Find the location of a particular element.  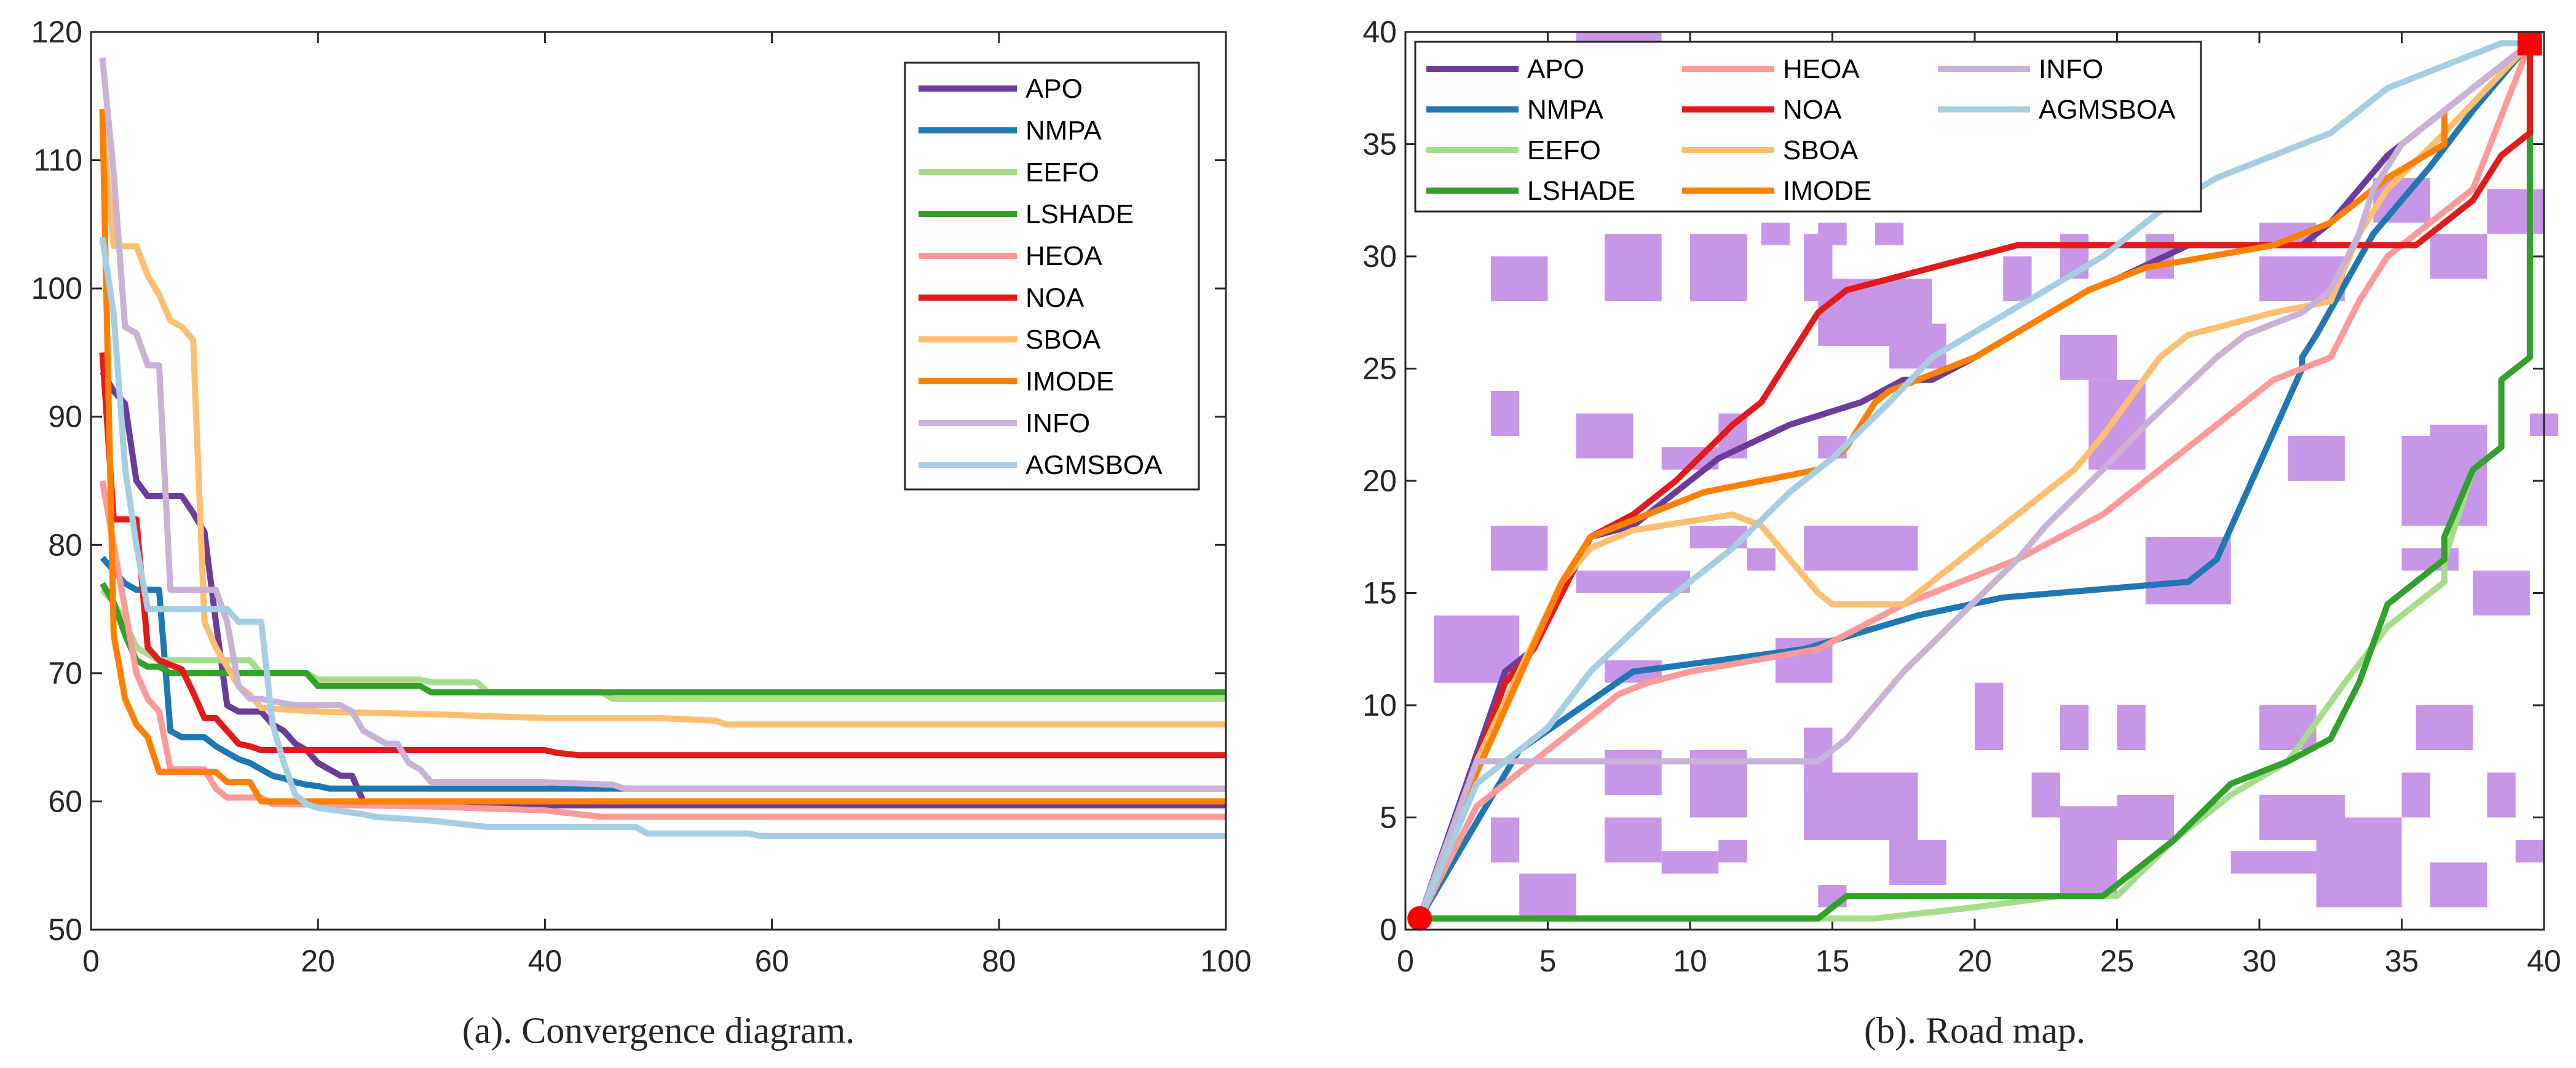

y-tick-label: 25 is located at coordinates (1379, 369).